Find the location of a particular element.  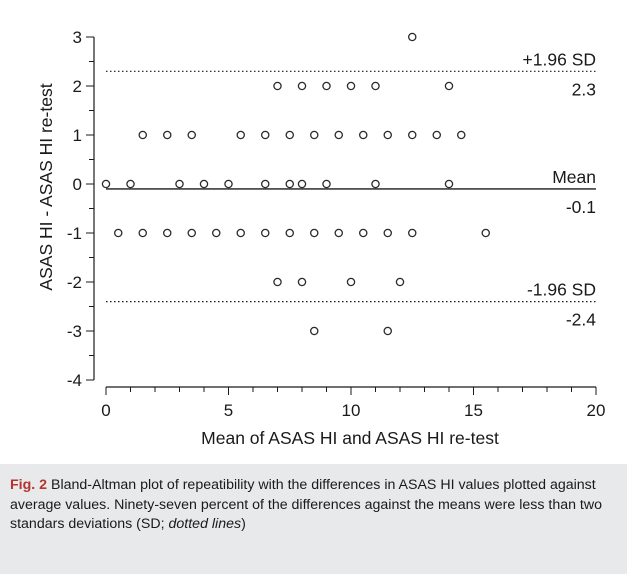

y-tick-label: -2 is located at coordinates (74, 282).